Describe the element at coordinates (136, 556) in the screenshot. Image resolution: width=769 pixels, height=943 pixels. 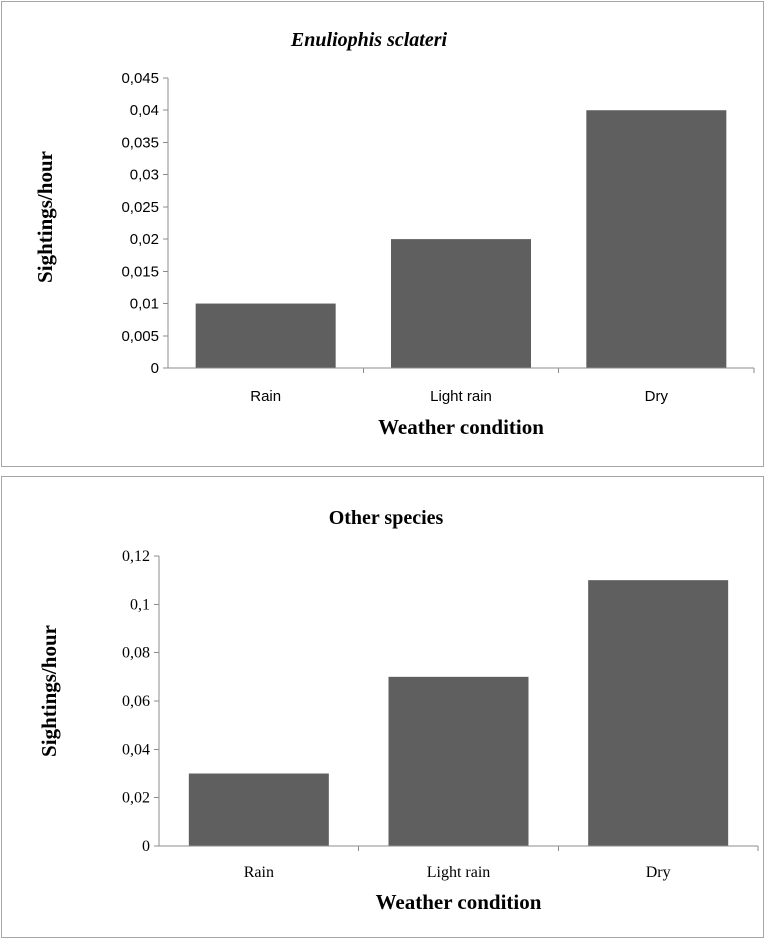
I see `y-tick-label: 0,12` at that location.